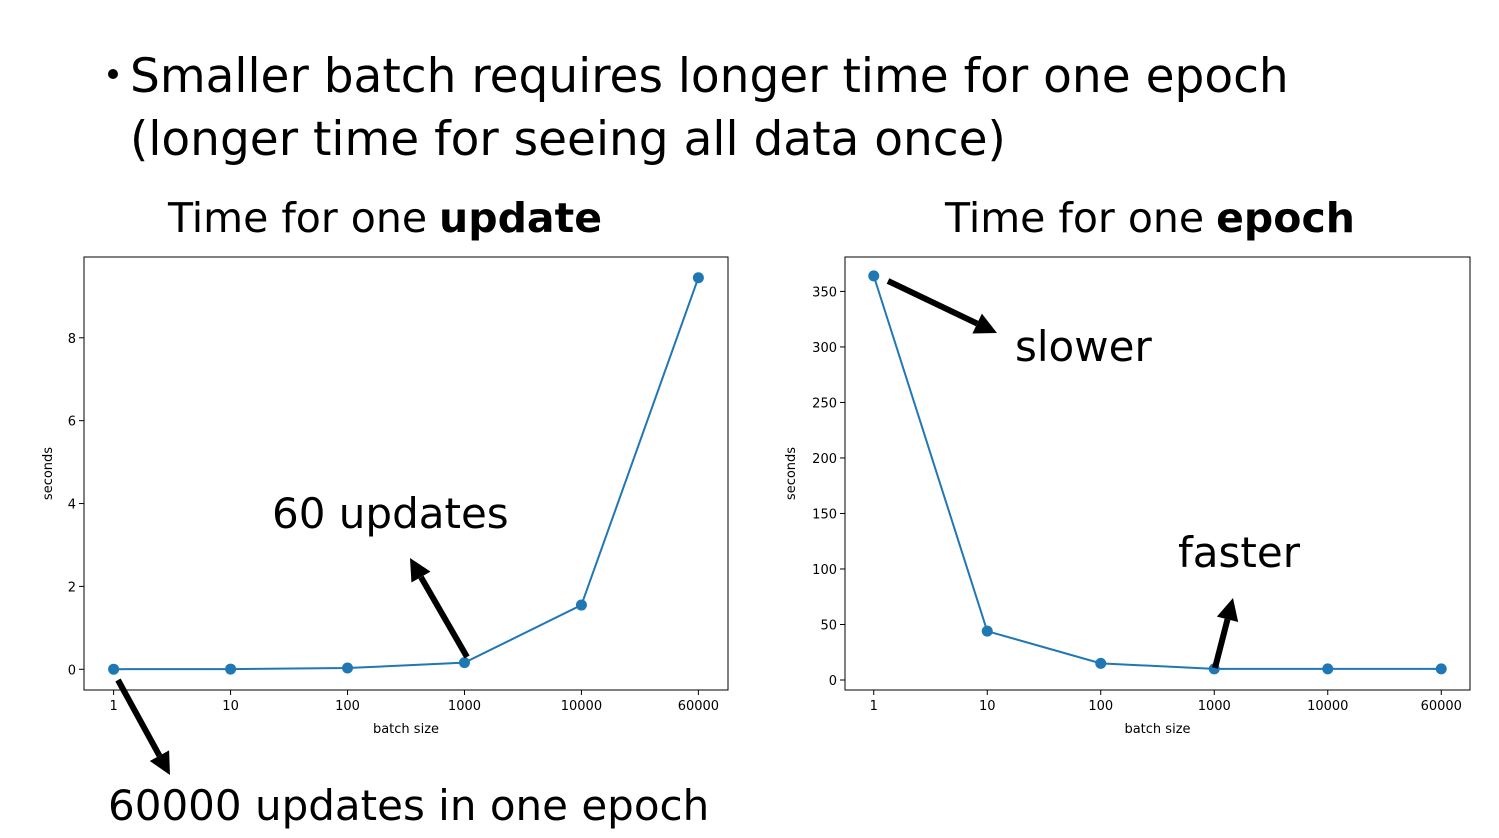 The height and width of the screenshot is (838, 1499). What do you see at coordinates (1285, 218) in the screenshot?
I see `title-bold: epoch` at bounding box center [1285, 218].